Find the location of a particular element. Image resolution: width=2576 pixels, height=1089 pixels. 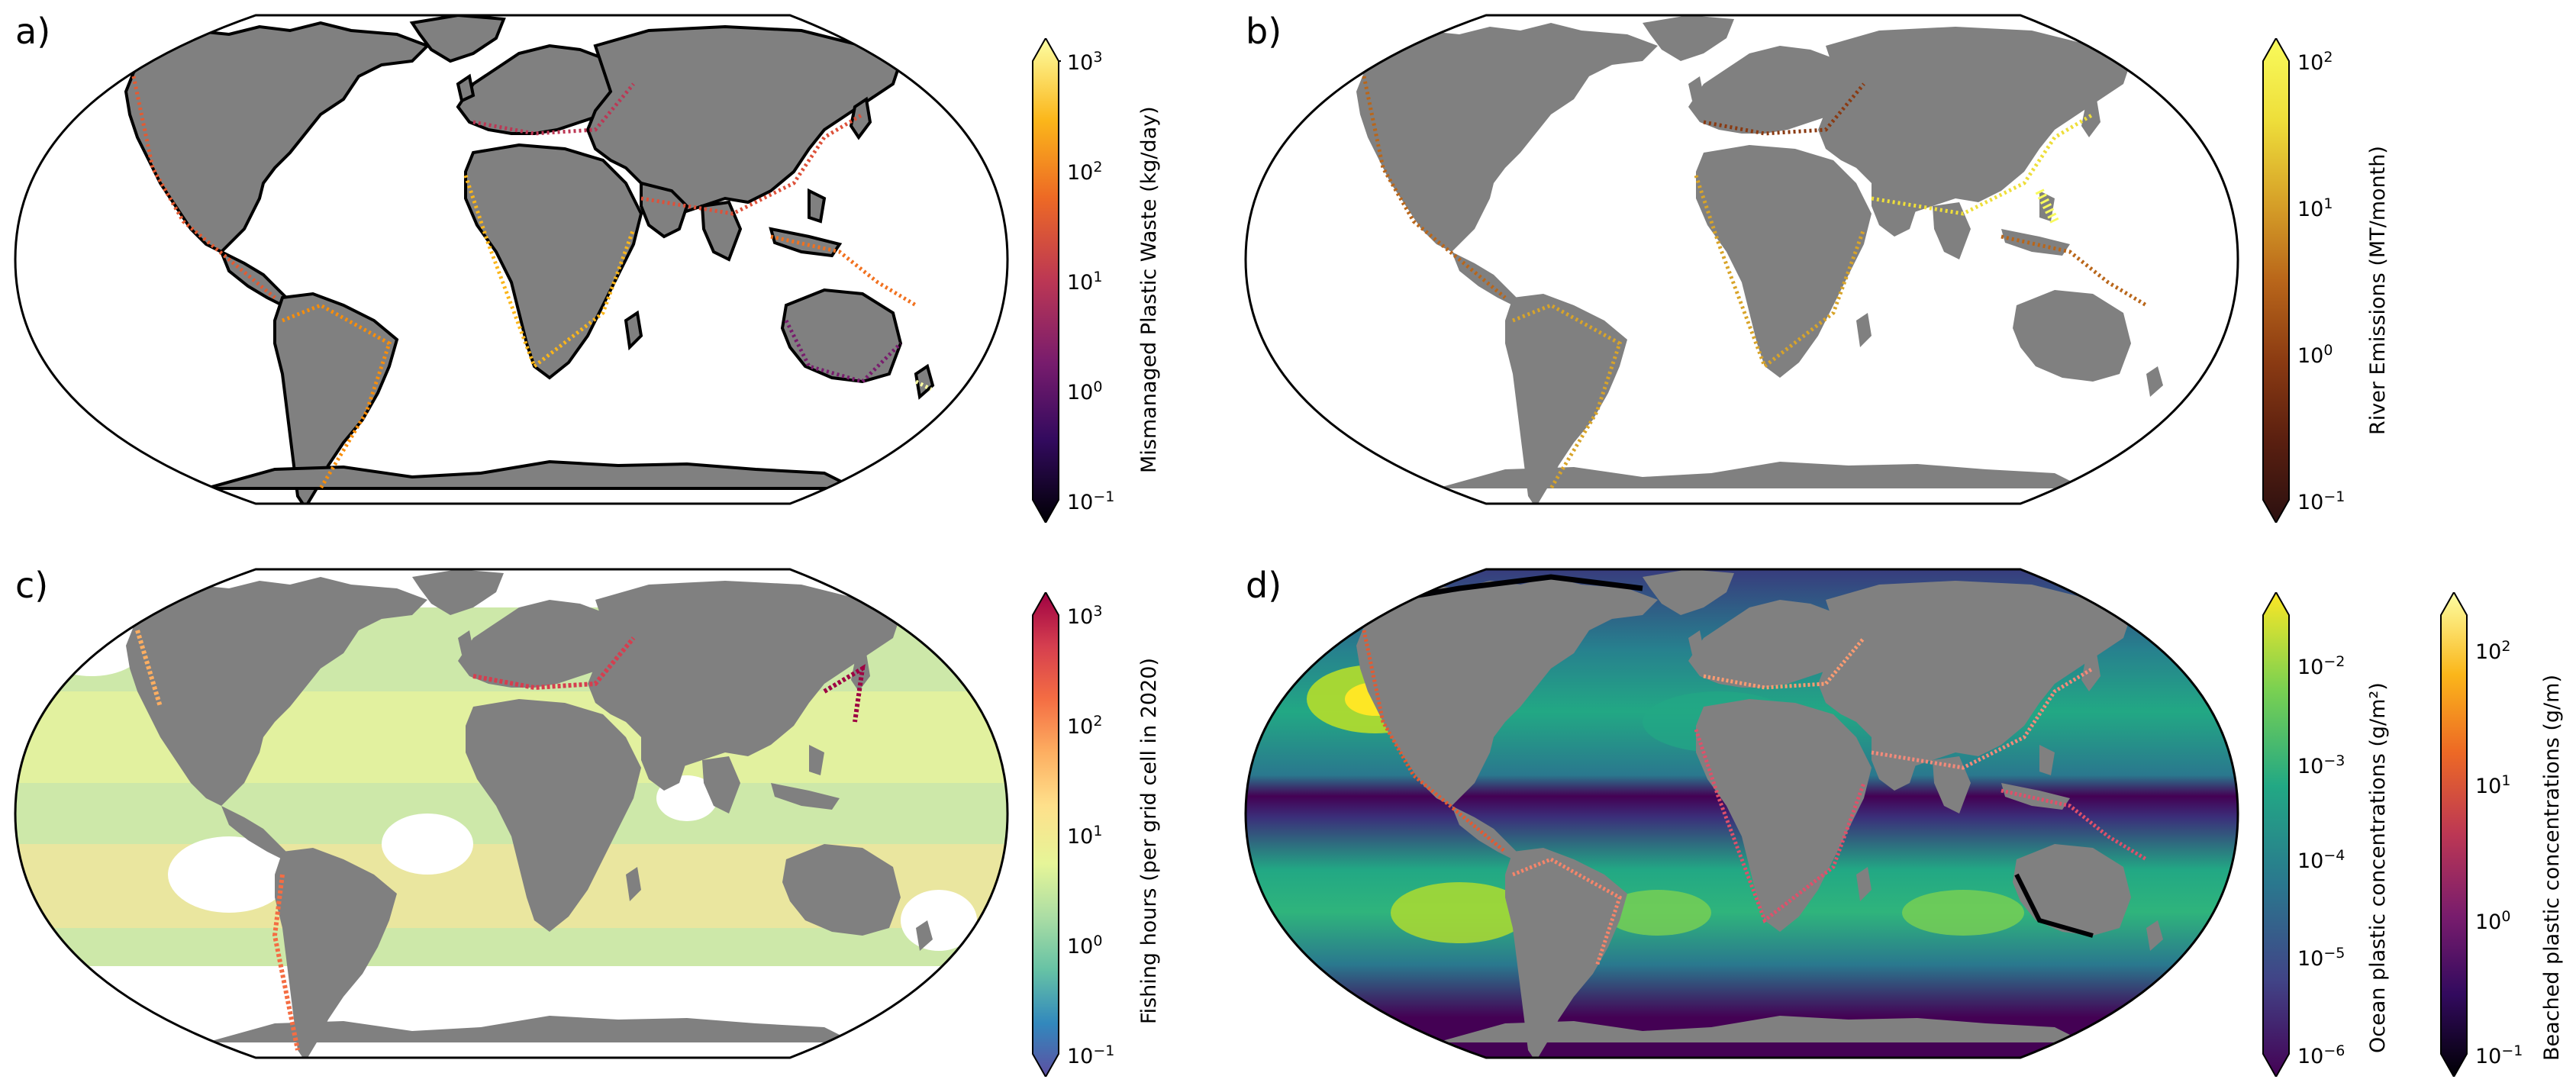

tick-d2-3: 10² is located at coordinates (2493, 651).